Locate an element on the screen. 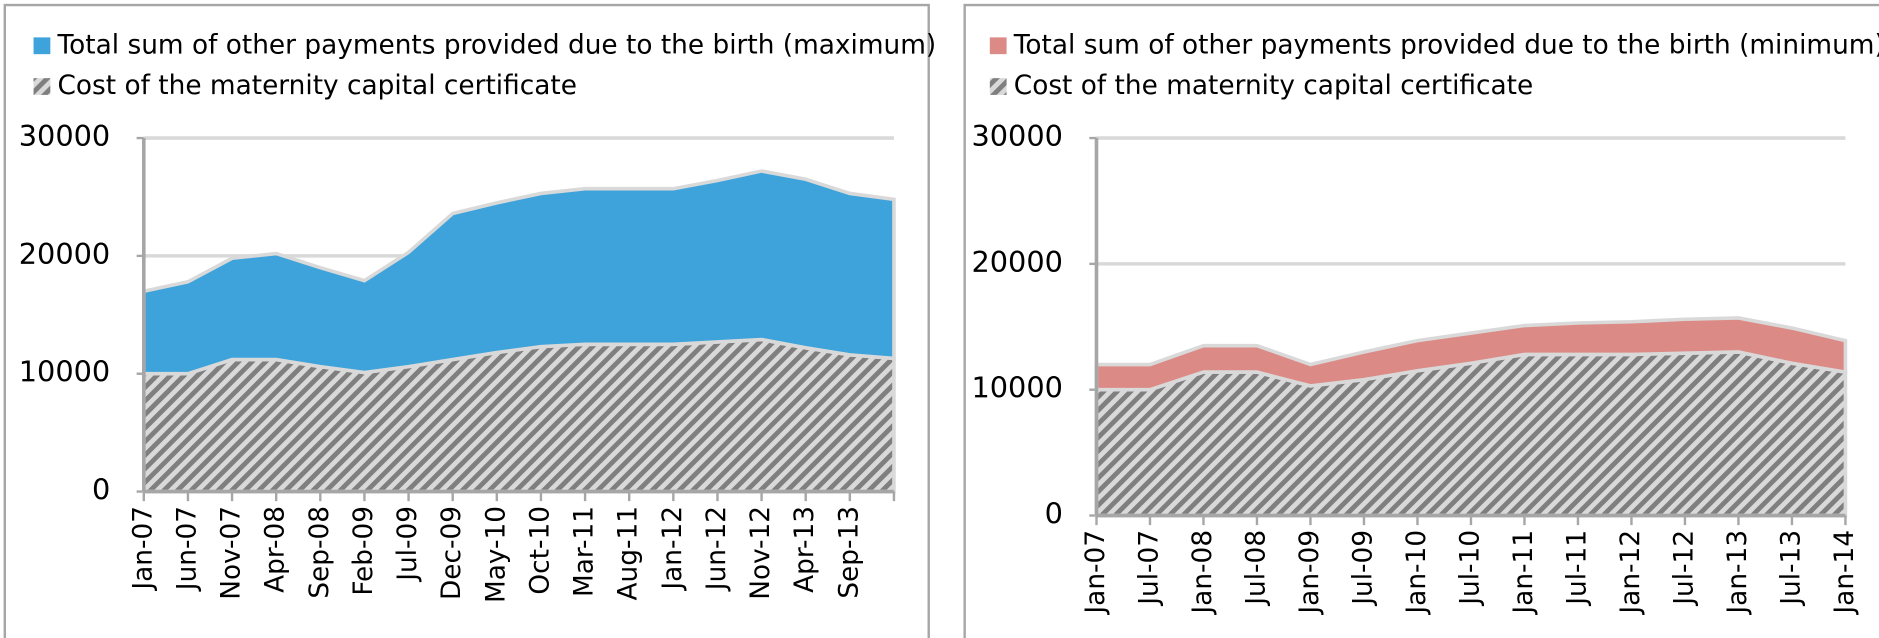  x-tick-label: Jul-13 is located at coordinates (1791, 568).